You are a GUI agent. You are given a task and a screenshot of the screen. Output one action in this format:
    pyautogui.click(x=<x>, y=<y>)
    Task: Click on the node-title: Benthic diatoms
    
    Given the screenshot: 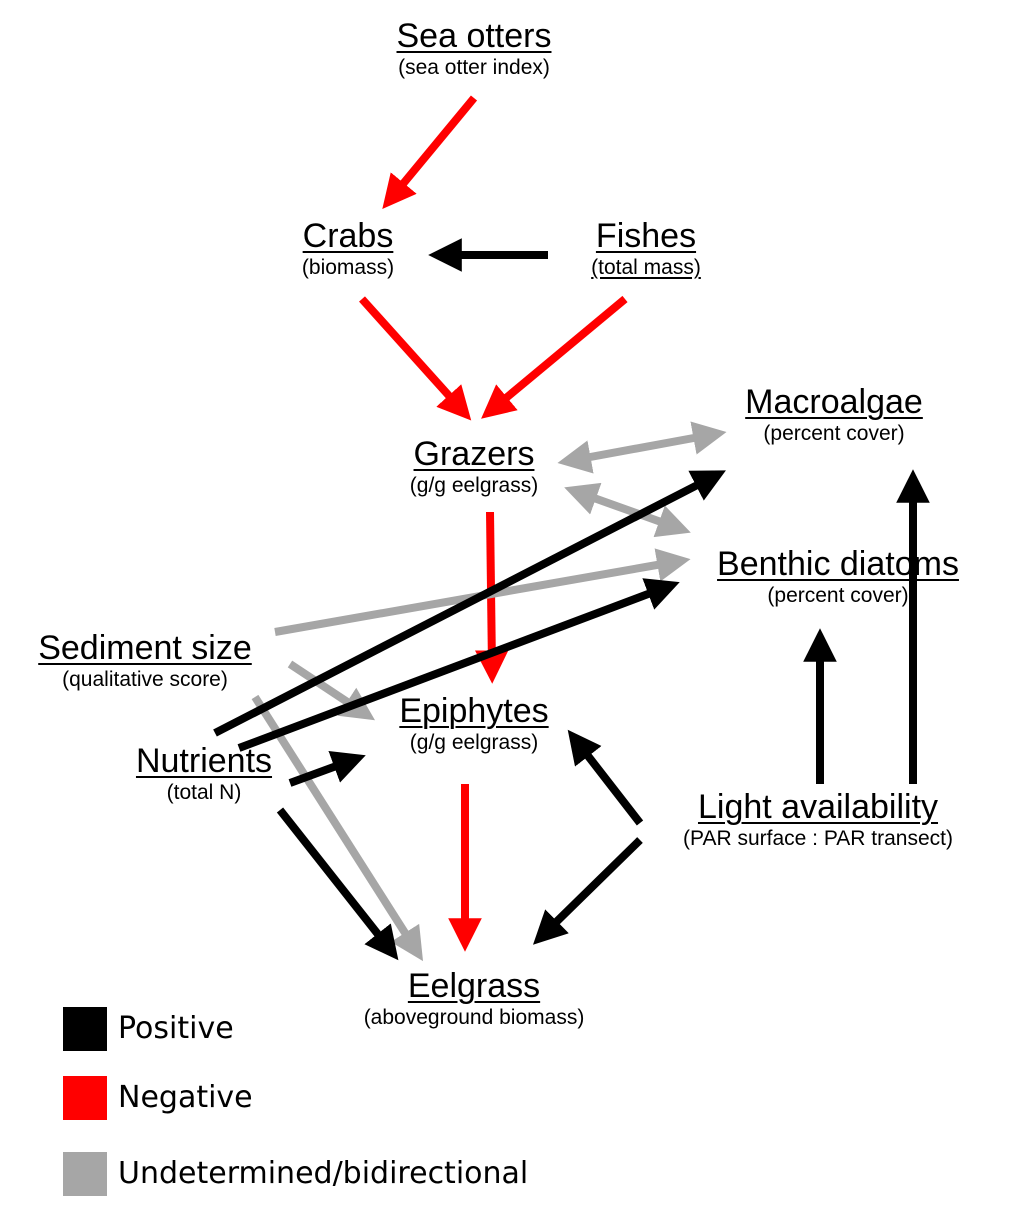 What is the action you would take?
    pyautogui.click(x=838, y=564)
    